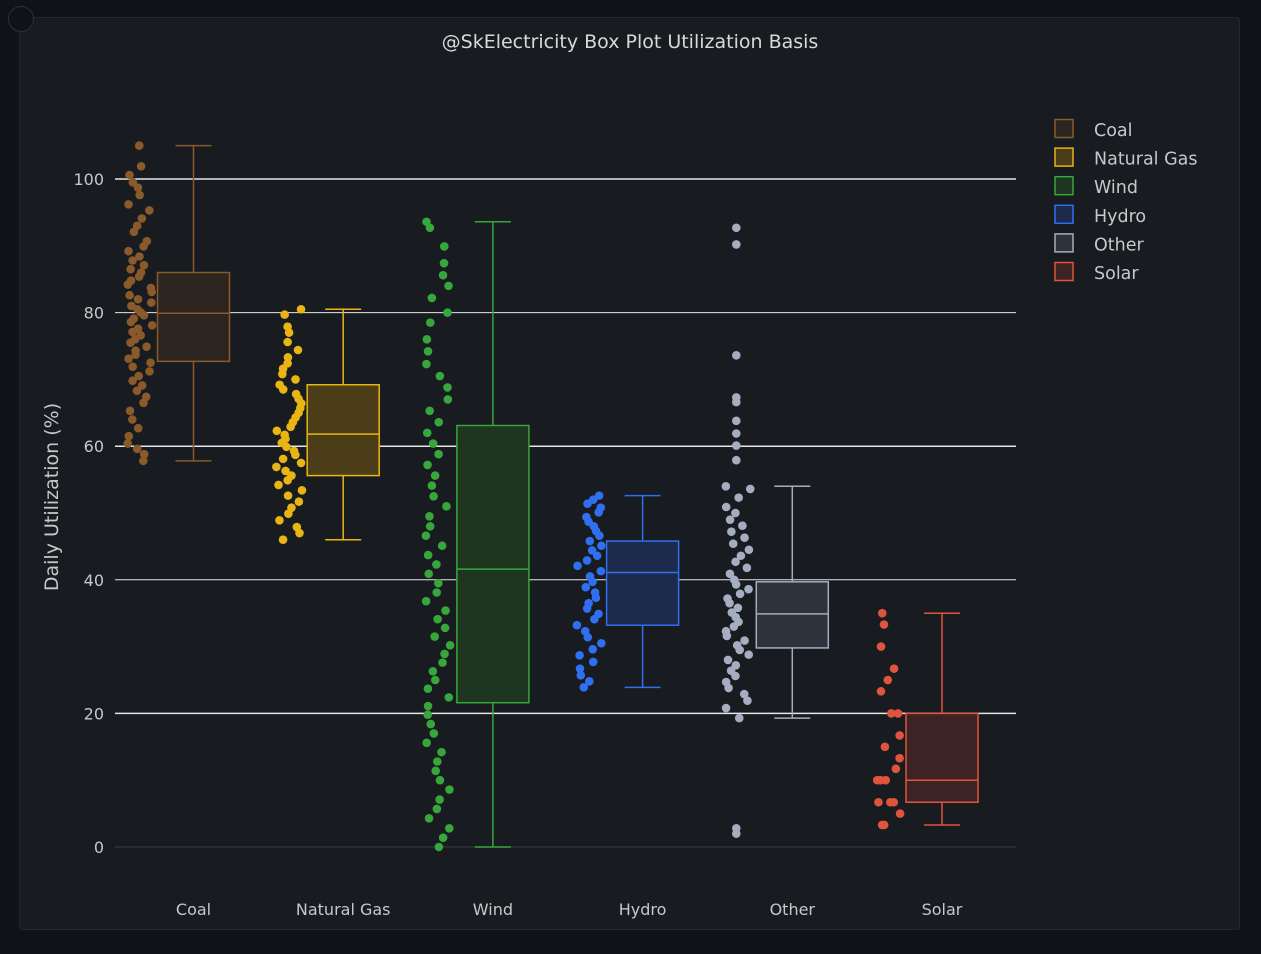  I want to click on legend-item-other: Other, so click(1099, 244).